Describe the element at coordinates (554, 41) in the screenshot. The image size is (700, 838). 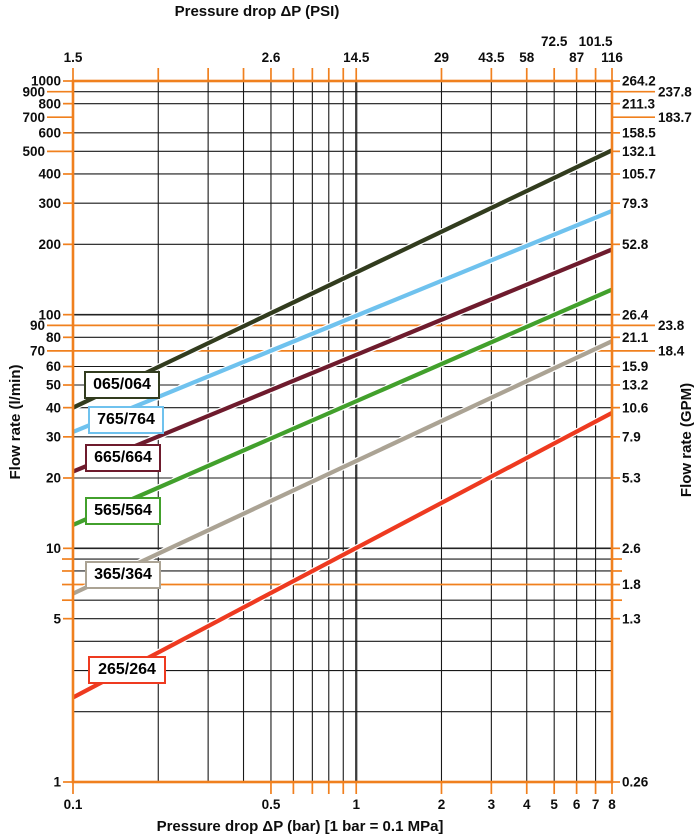
I see `top-axis-tick-label: 72.5` at that location.